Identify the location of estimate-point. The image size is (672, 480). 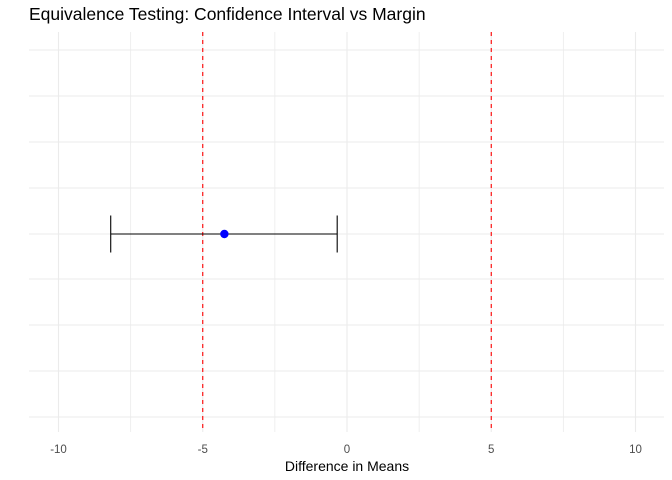
(224, 234).